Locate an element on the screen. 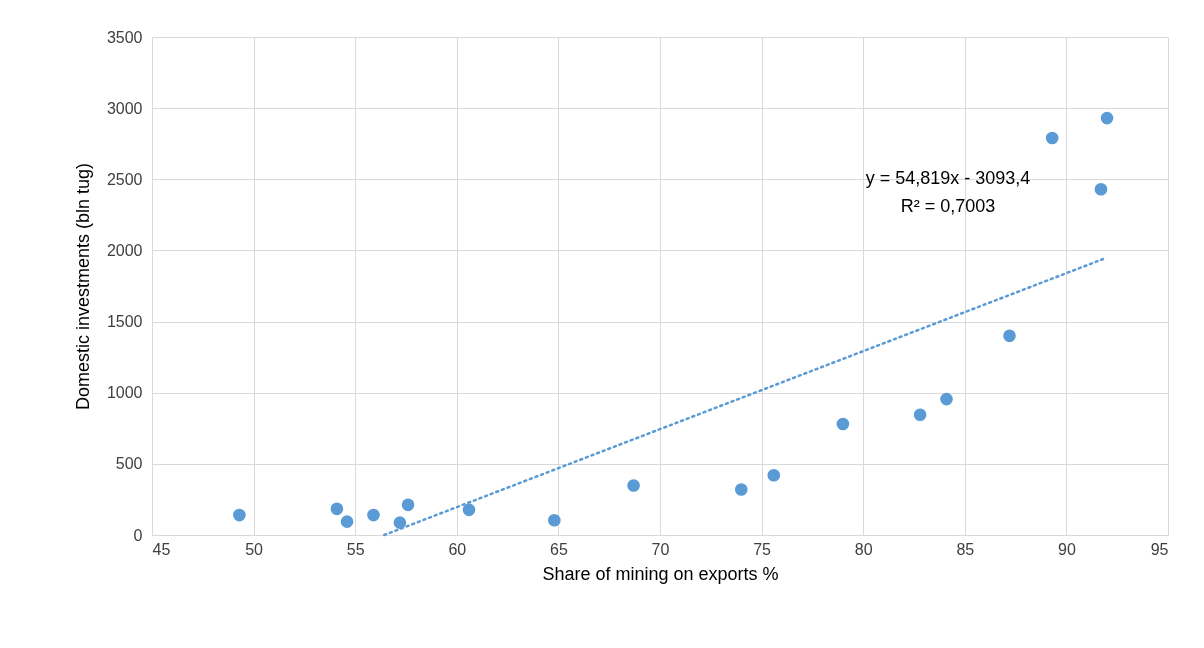 The width and height of the screenshot is (1204, 648). x-axis-title: Share of mining on exports % is located at coordinates (660, 573).